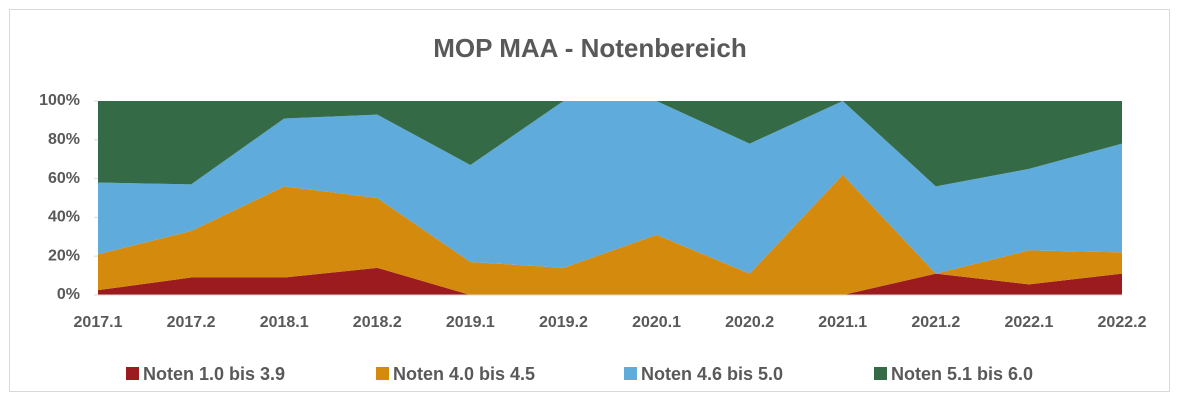 Image resolution: width=1179 pixels, height=401 pixels. Describe the element at coordinates (563, 322) in the screenshot. I see `x-tick-label: 2019.2` at that location.